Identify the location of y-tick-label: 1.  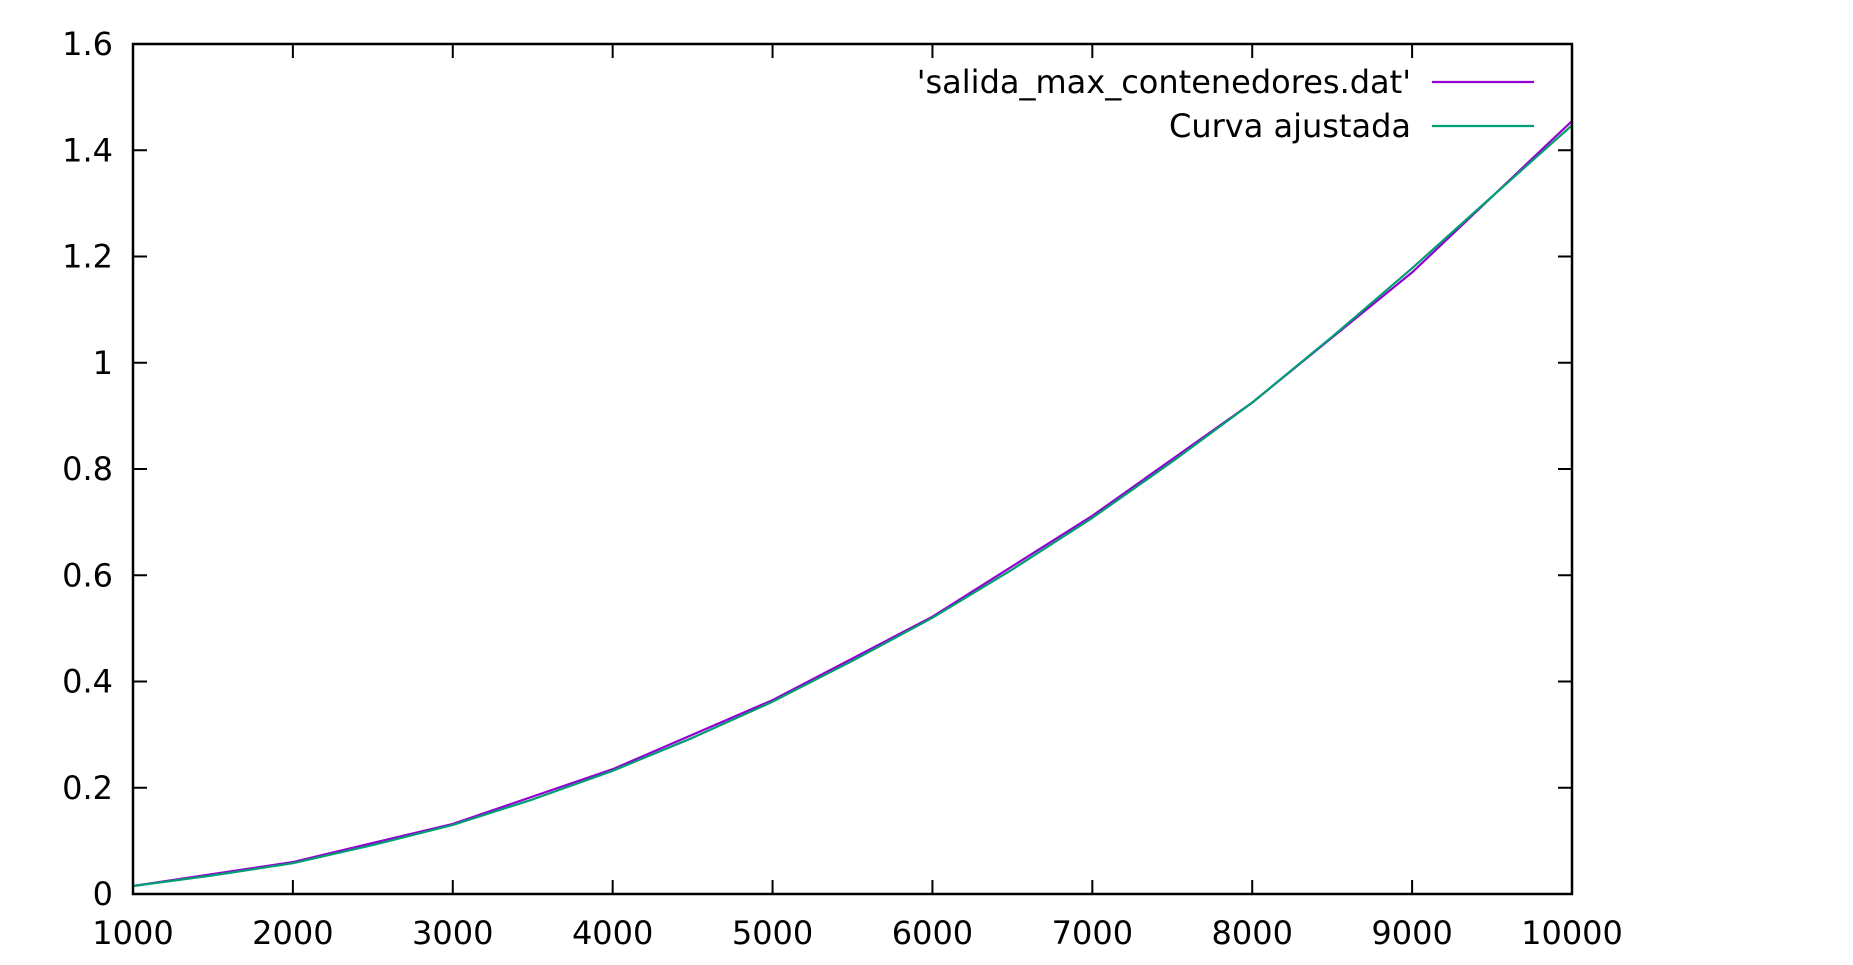
(103, 363).